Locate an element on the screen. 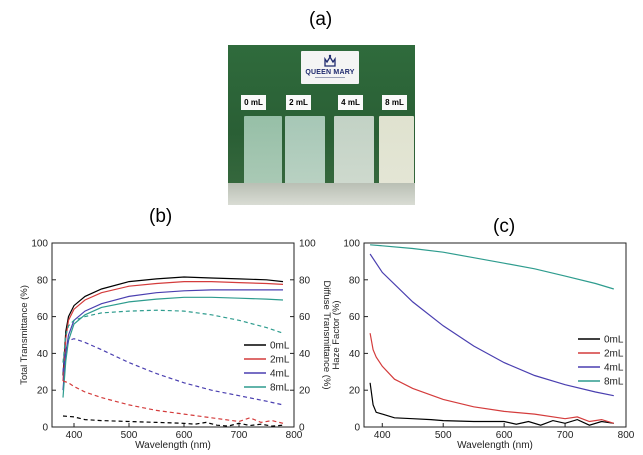 The image size is (643, 455). chart-b-x-tick-label: 500 is located at coordinates (129, 435).